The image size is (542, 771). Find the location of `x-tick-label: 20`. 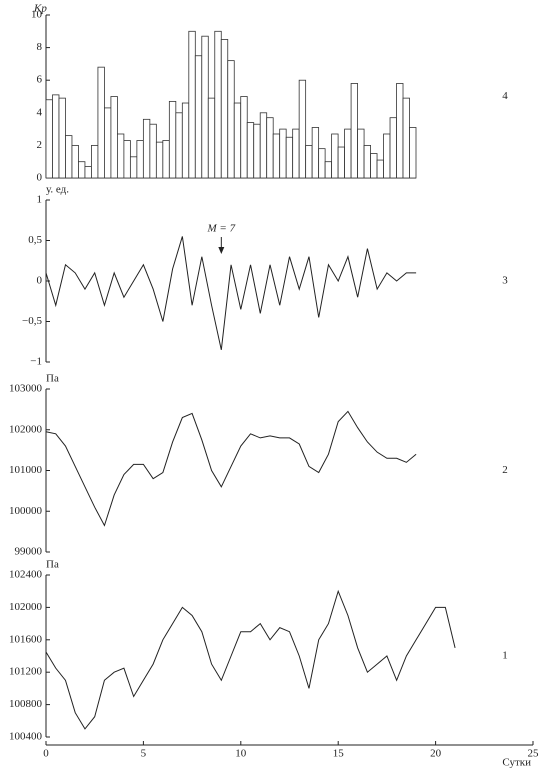

x-tick-label: 20 is located at coordinates (436, 754).